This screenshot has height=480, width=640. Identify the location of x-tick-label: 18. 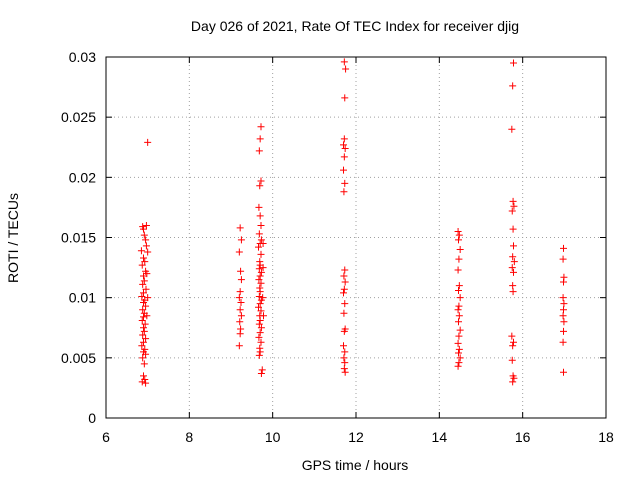
(606, 437).